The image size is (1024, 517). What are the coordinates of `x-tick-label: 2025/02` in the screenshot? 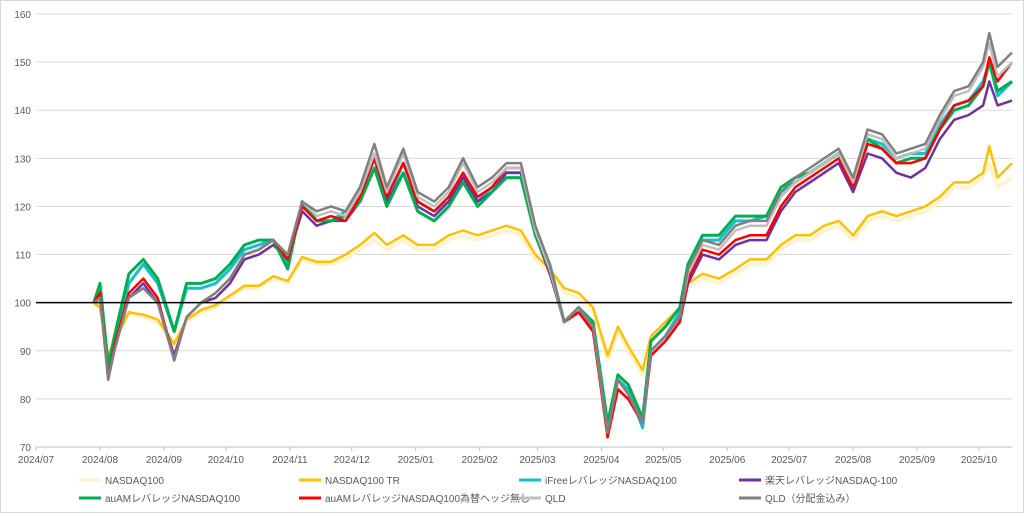 It's located at (480, 460).